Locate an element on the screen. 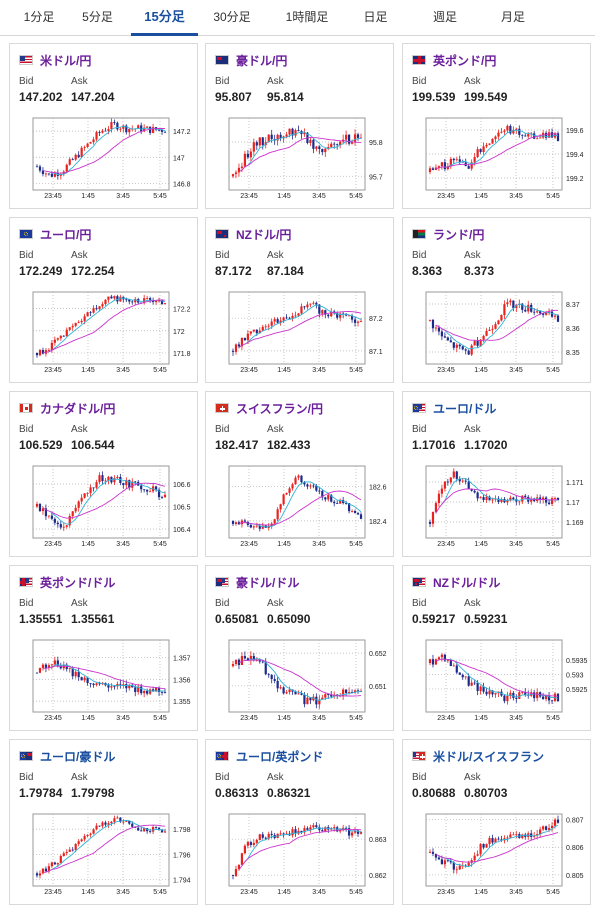  candlestick-chart: 1.357 1.356 1.355 23:45 1:45 3:45 5:45 is located at coordinates (107, 679).